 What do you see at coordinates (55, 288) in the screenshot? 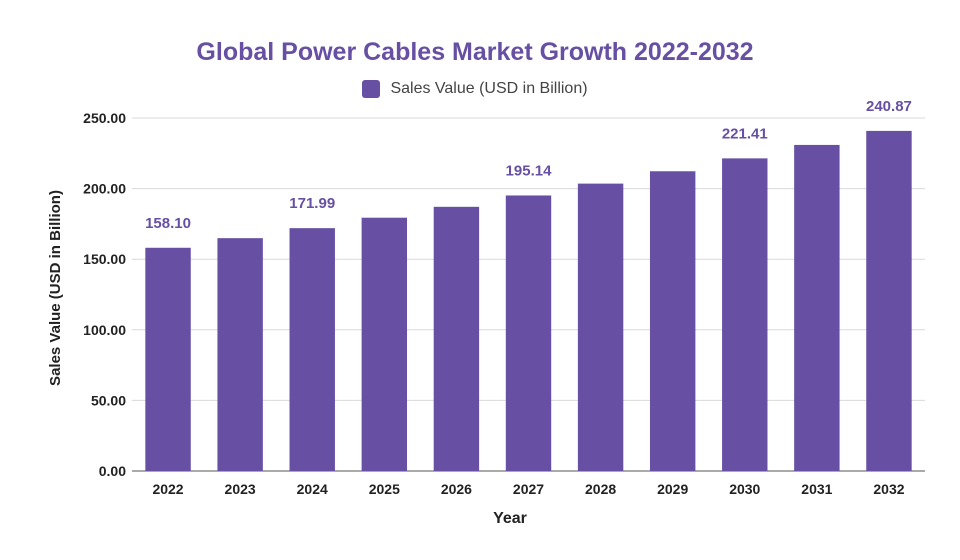
I see `y-axis-title: Sales Value (USD in Billion)` at bounding box center [55, 288].